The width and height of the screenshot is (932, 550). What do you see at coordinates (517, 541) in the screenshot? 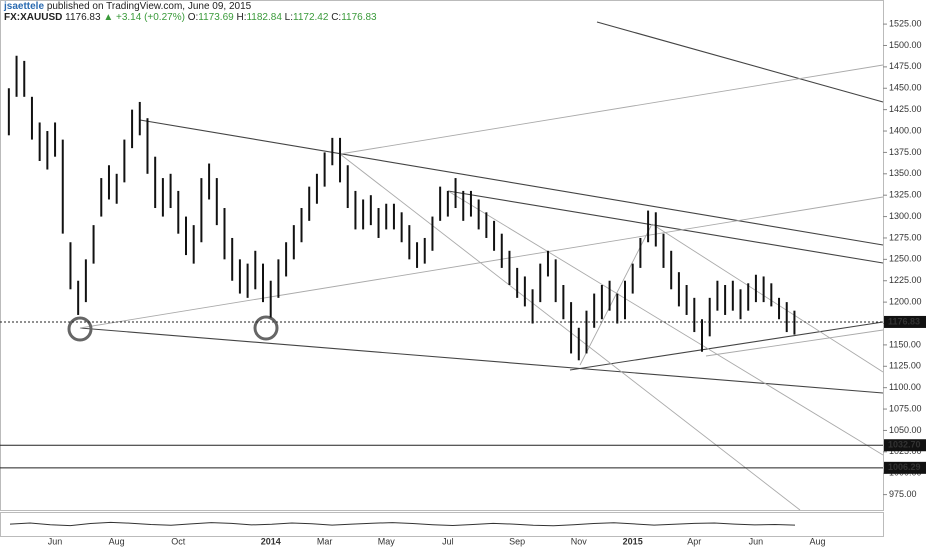
I see `x-tick-label: Sep` at bounding box center [517, 541].